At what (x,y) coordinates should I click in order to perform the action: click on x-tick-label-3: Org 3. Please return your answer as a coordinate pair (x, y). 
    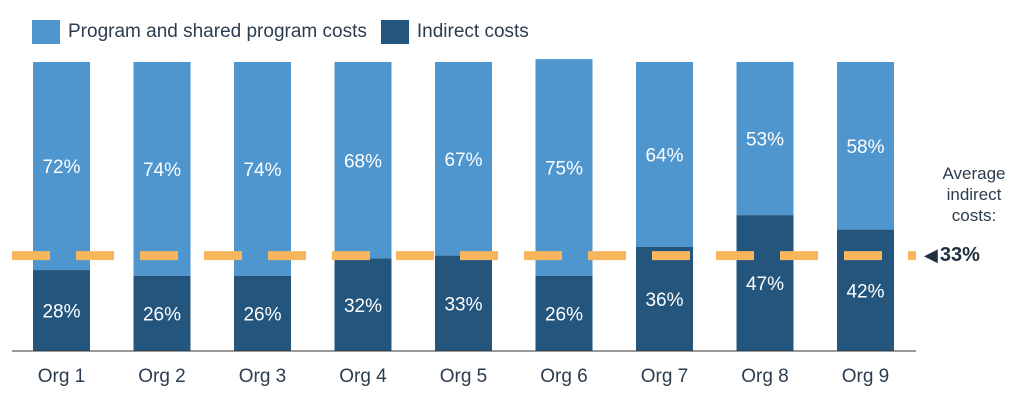
    Looking at the image, I should click on (263, 376).